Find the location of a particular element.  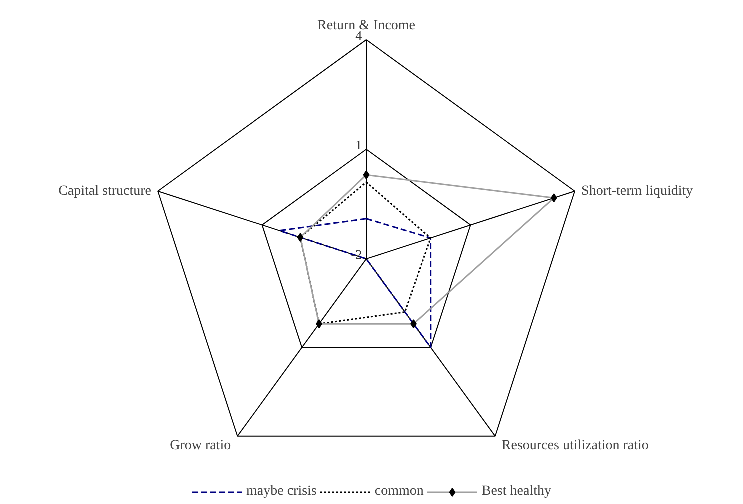

y-tick-label: 1 is located at coordinates (359, 145).